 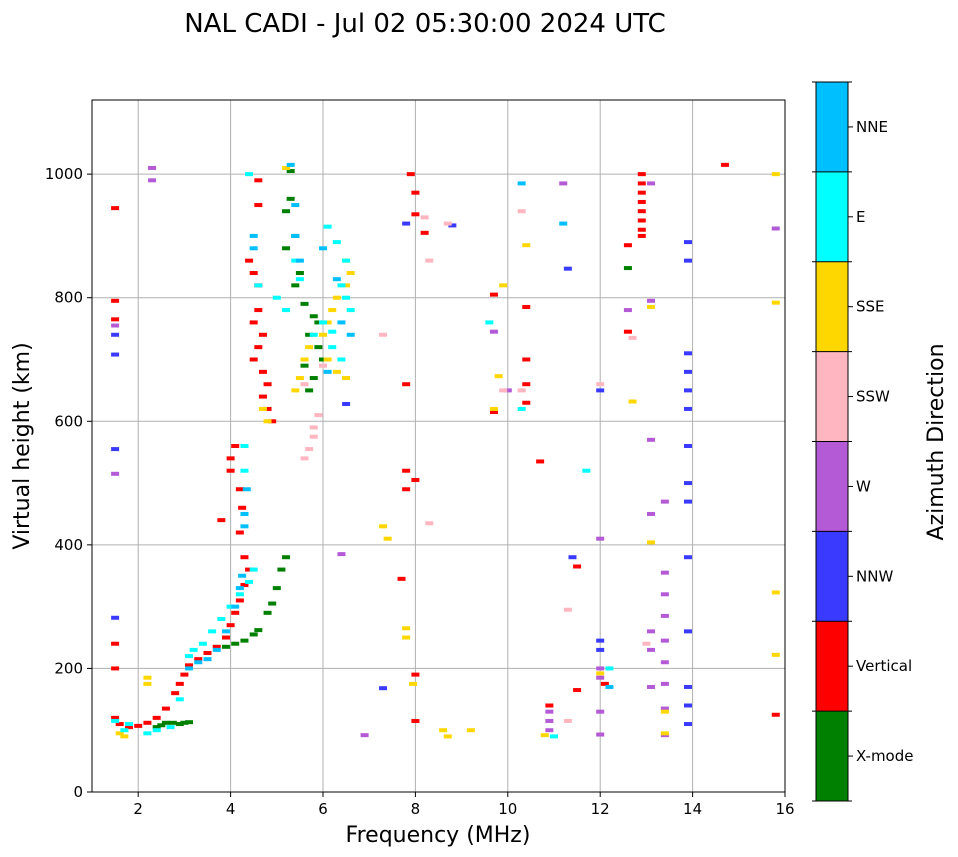 I want to click on chart-title: NAL CADI - Jul 02 05:30:00 2024 UTC, so click(x=425, y=24).